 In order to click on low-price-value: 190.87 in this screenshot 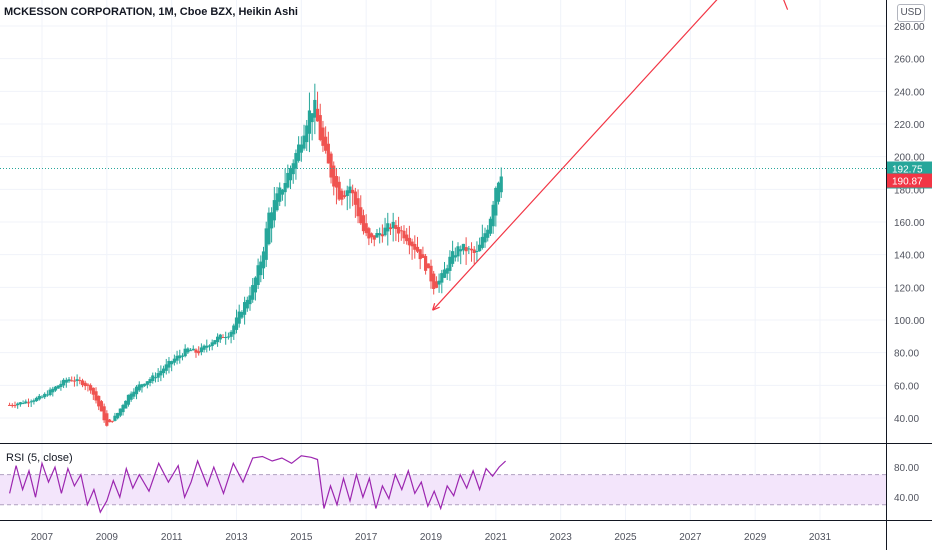, I will do `click(907, 182)`.